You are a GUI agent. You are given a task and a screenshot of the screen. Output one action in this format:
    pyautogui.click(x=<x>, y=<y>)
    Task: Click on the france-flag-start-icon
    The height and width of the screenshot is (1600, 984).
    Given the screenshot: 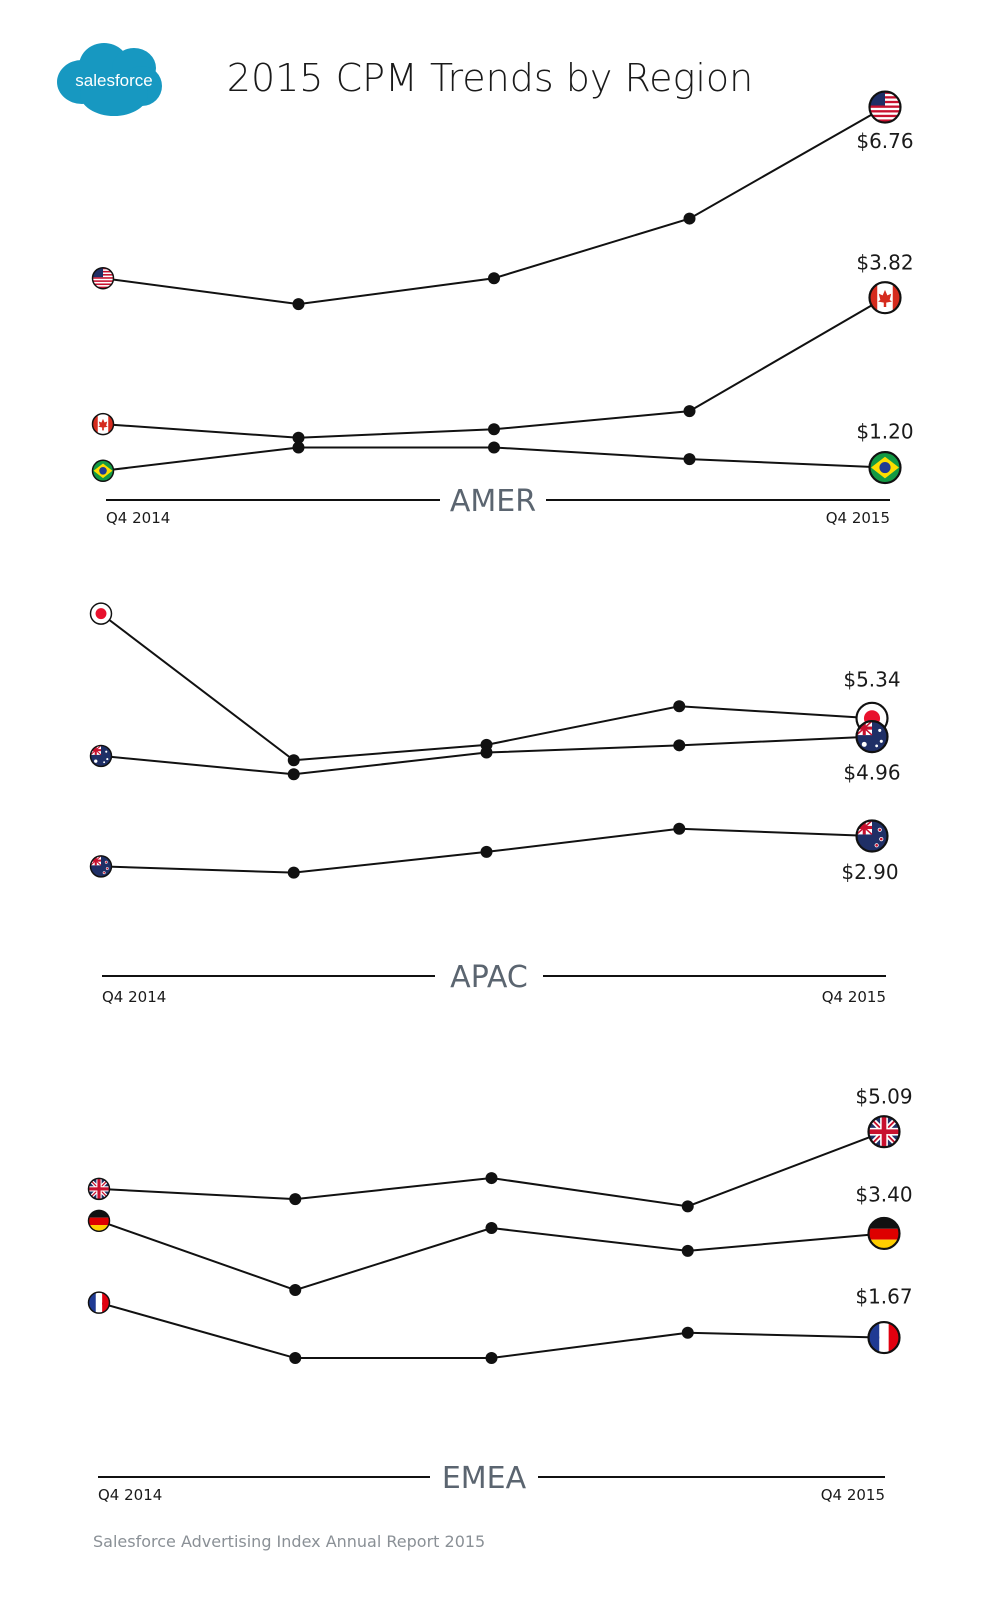 What is the action you would take?
    pyautogui.click(x=99, y=1302)
    